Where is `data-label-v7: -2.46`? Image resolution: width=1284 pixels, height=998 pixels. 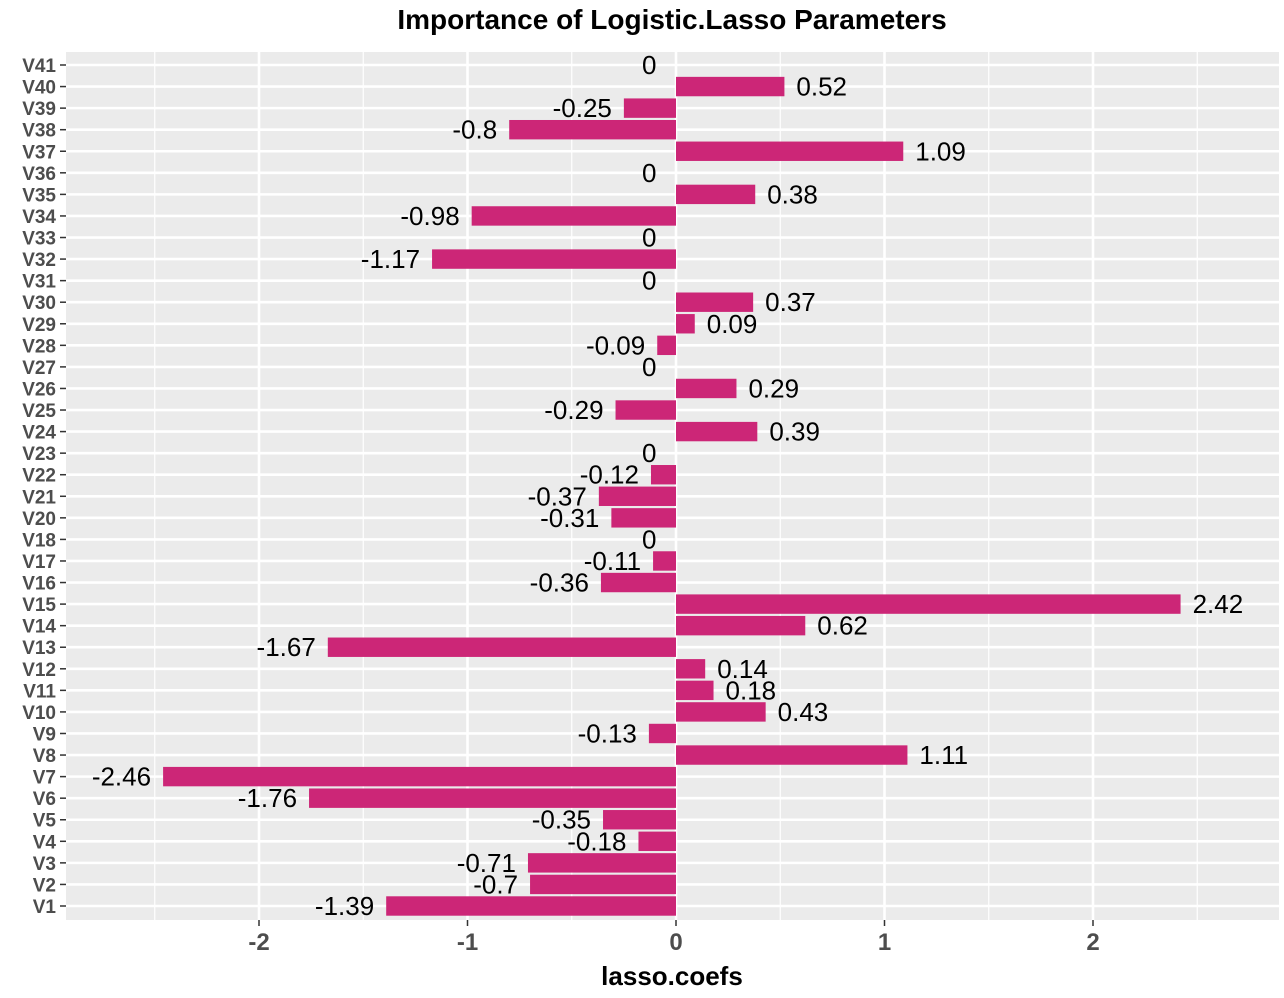 data-label-v7: -2.46 is located at coordinates (121, 777).